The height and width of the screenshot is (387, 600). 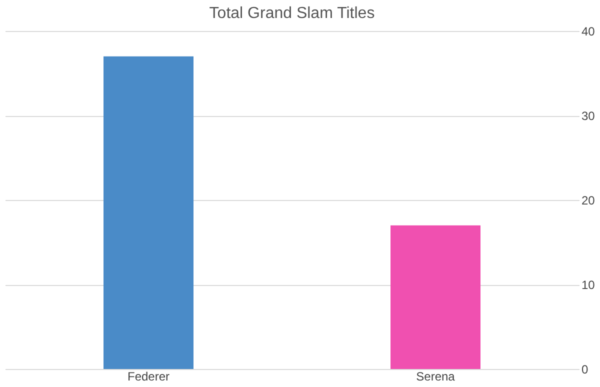 What do you see at coordinates (292, 13) in the screenshot?
I see `chart-title: Total Grand Slam Titles` at bounding box center [292, 13].